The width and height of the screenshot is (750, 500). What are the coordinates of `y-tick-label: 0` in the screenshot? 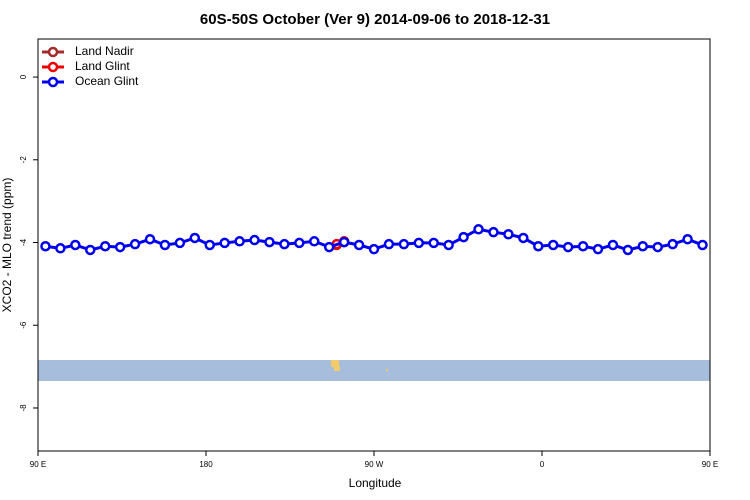 It's located at (23, 76).